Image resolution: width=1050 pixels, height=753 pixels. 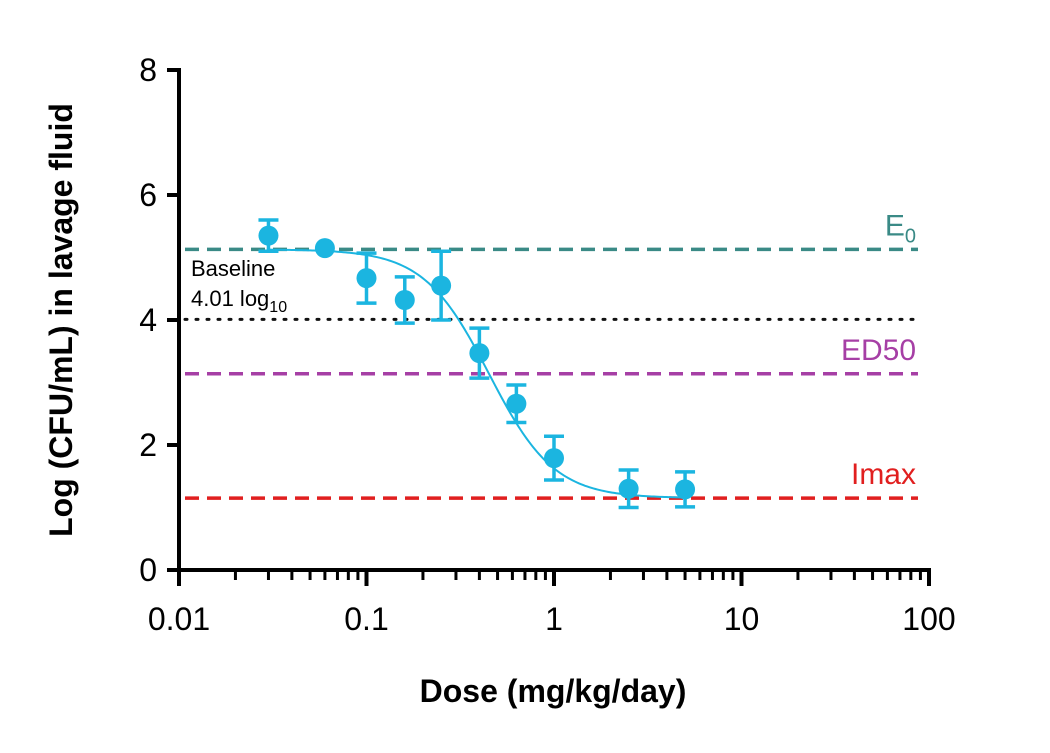 What do you see at coordinates (148, 195) in the screenshot?
I see `y-tick-label: 6` at bounding box center [148, 195].